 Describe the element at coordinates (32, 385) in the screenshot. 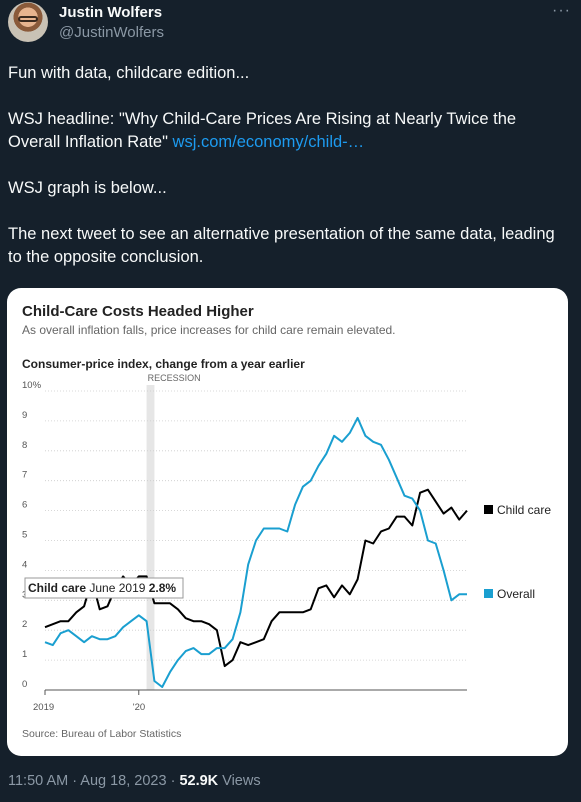

I see `y-tick-label: 10%` at that location.